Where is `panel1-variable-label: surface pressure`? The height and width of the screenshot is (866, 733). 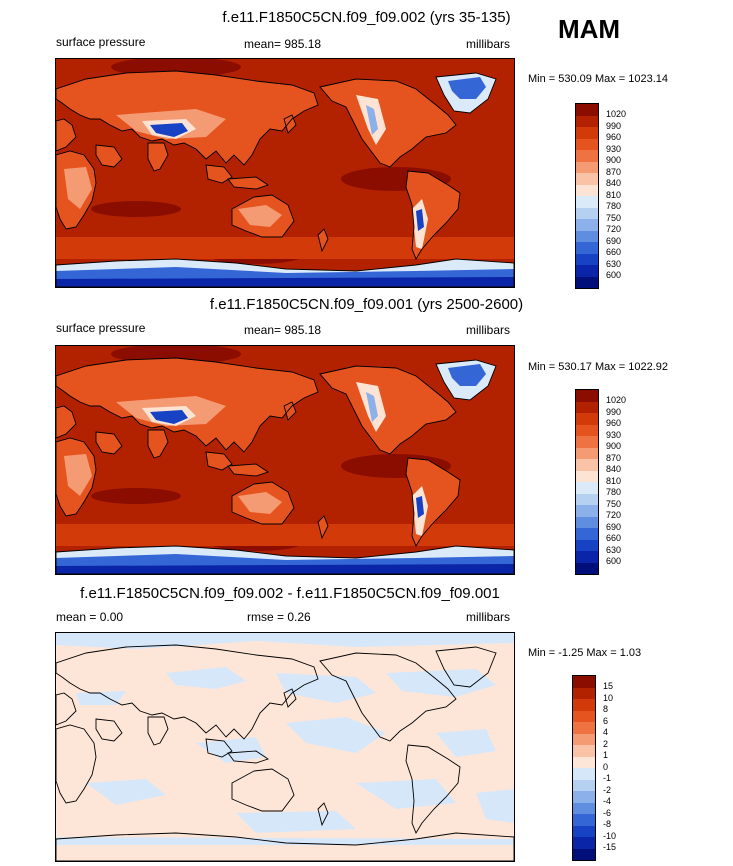
panel1-variable-label: surface pressure is located at coordinates (101, 42).